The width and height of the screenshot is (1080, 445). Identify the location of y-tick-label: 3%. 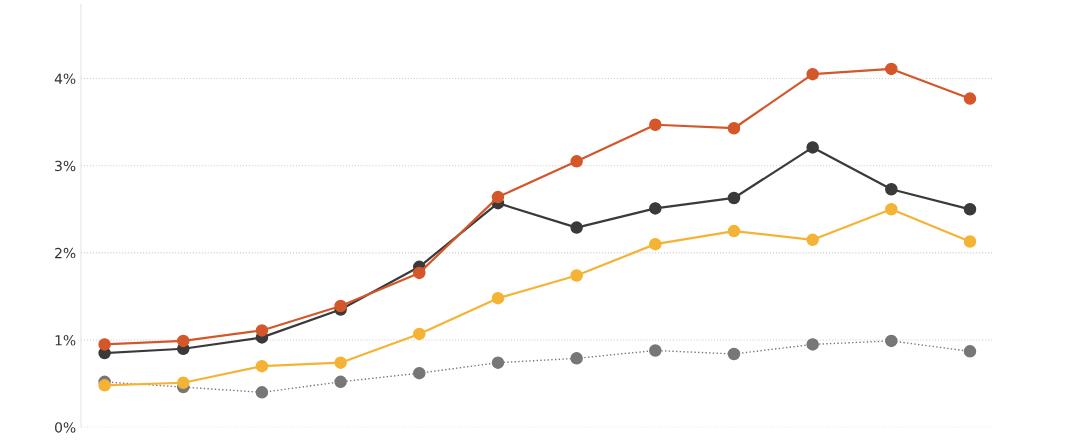
(65, 166).